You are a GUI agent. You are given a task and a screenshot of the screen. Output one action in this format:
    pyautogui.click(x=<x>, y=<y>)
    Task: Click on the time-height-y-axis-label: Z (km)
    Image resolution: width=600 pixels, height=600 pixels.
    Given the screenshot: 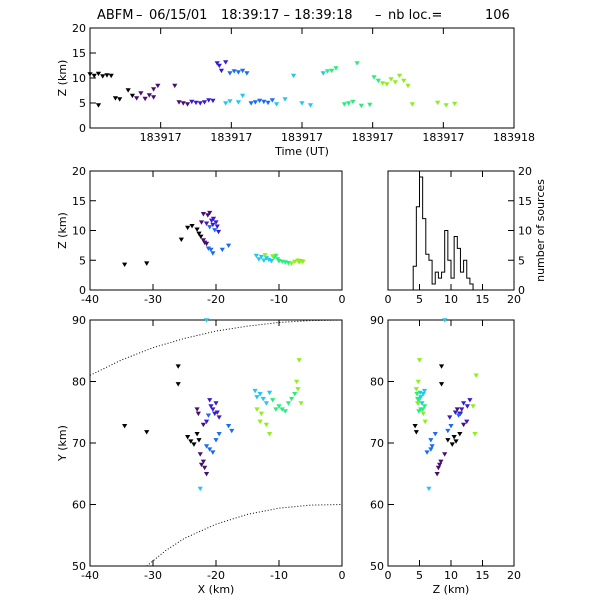 What is the action you would take?
    pyautogui.click(x=62, y=78)
    